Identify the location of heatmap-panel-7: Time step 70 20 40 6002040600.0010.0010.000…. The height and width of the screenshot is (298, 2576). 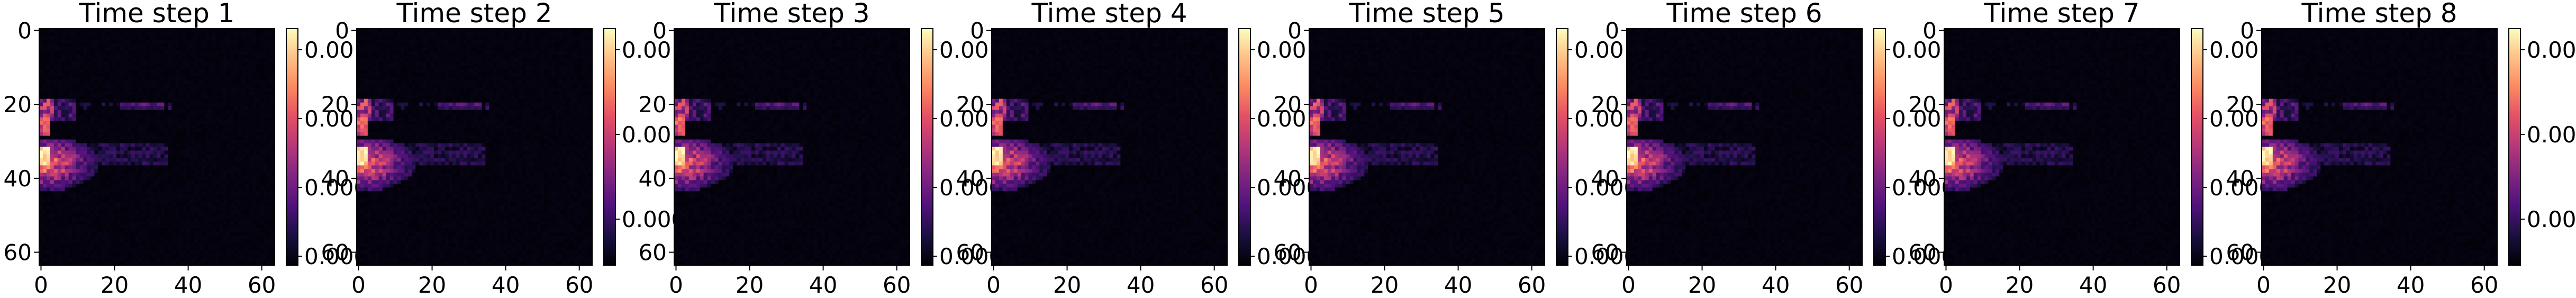
(2091, 149).